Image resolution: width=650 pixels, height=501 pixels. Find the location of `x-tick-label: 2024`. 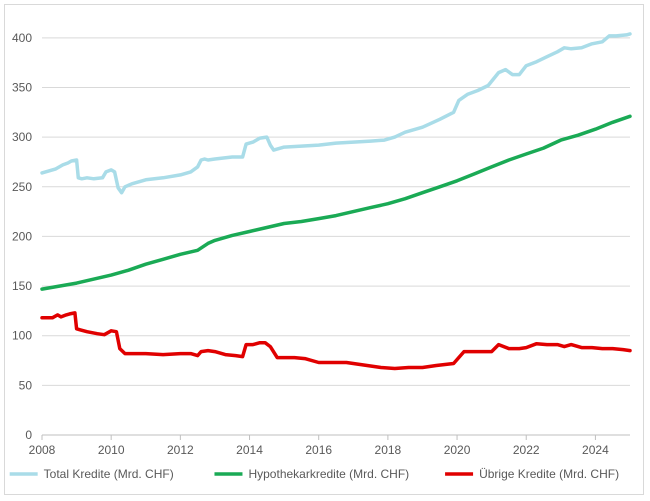

x-tick-label: 2024 is located at coordinates (595, 450).